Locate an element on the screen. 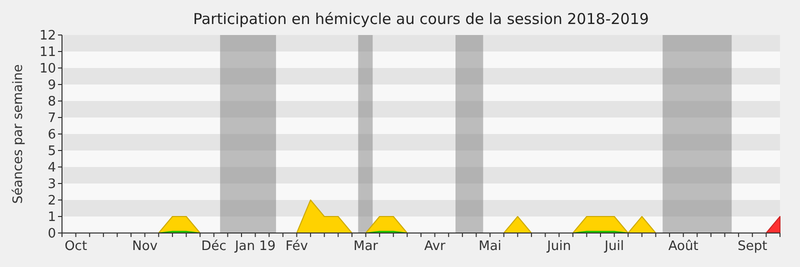 The image size is (800, 267). y-tick-label: 9 is located at coordinates (52, 85).